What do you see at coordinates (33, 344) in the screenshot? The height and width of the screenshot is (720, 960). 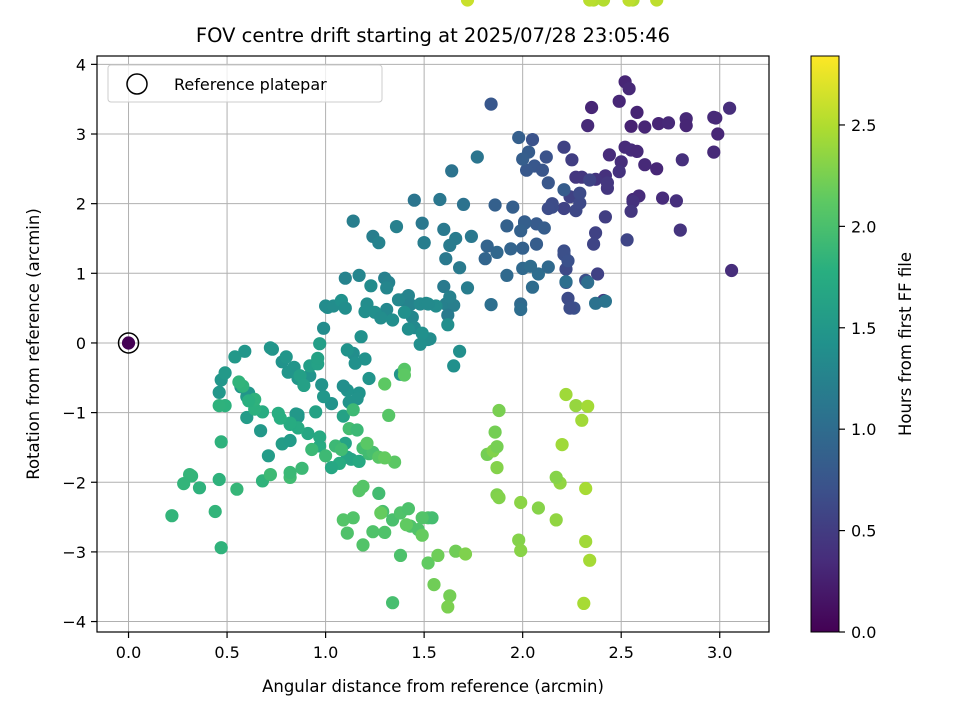 I see `y-axis-label: Rotation from reference (arcmin)` at bounding box center [33, 344].